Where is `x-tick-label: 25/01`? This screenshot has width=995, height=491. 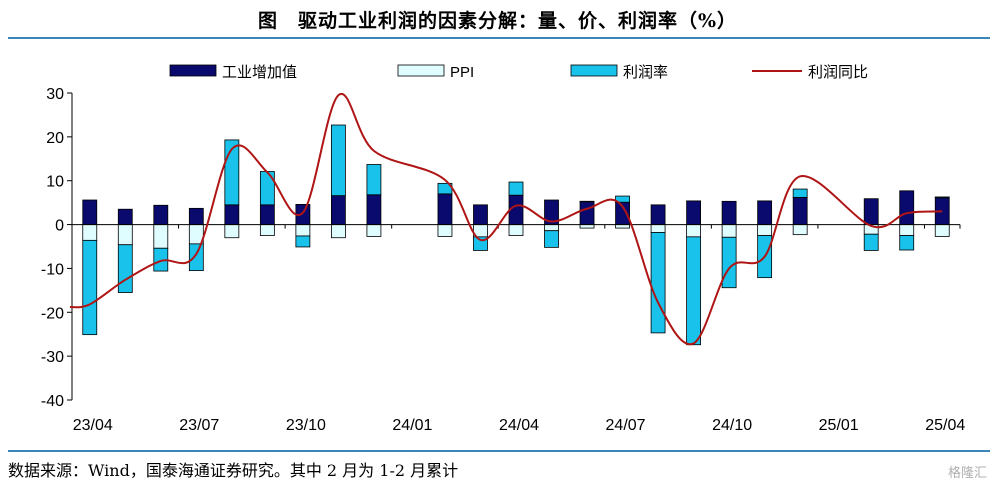
x-tick-label: 25/01 is located at coordinates (839, 425).